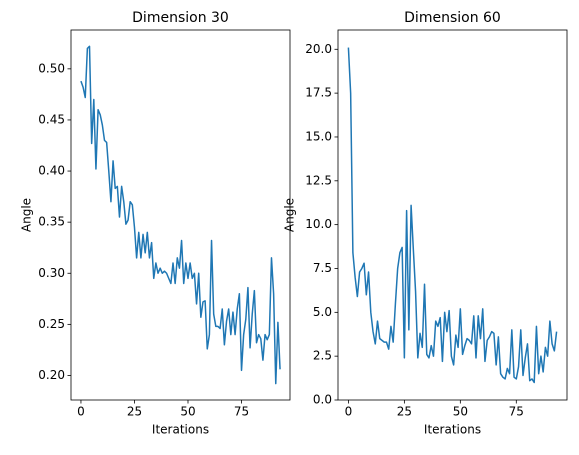  Describe the element at coordinates (322, 356) in the screenshot. I see `y-tick-label: 2.5` at that location.